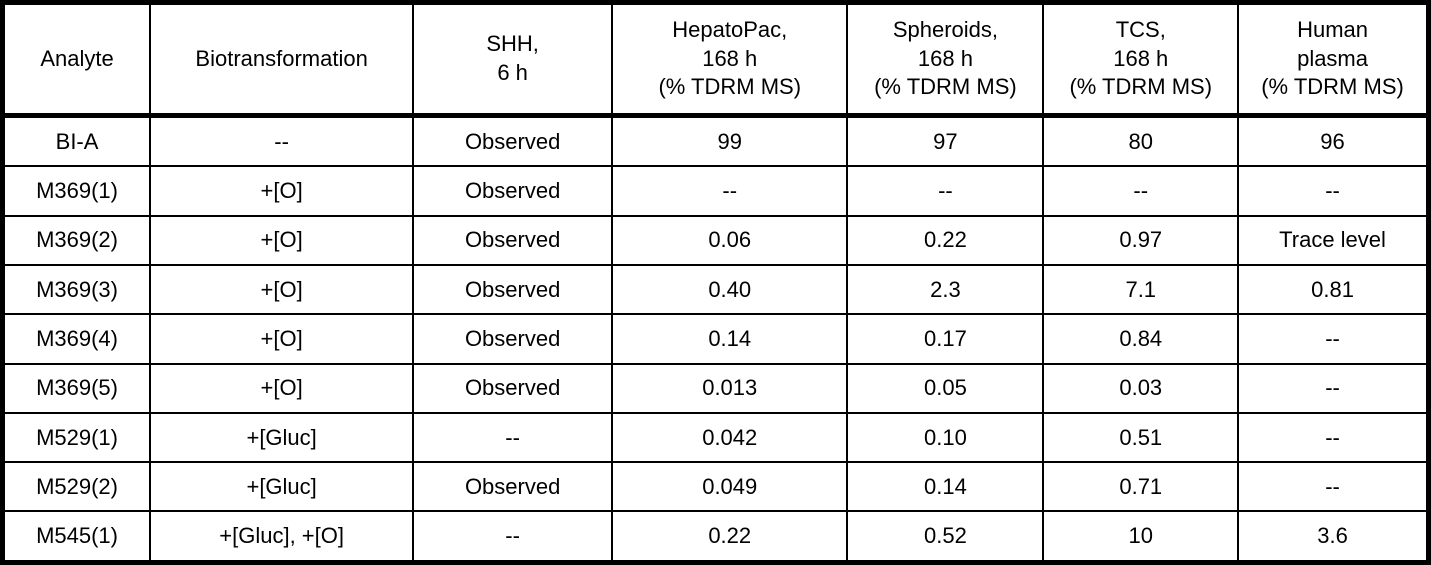 The width and height of the screenshot is (1431, 565). Describe the element at coordinates (1333, 141) in the screenshot. I see `table-cell: 96` at that location.